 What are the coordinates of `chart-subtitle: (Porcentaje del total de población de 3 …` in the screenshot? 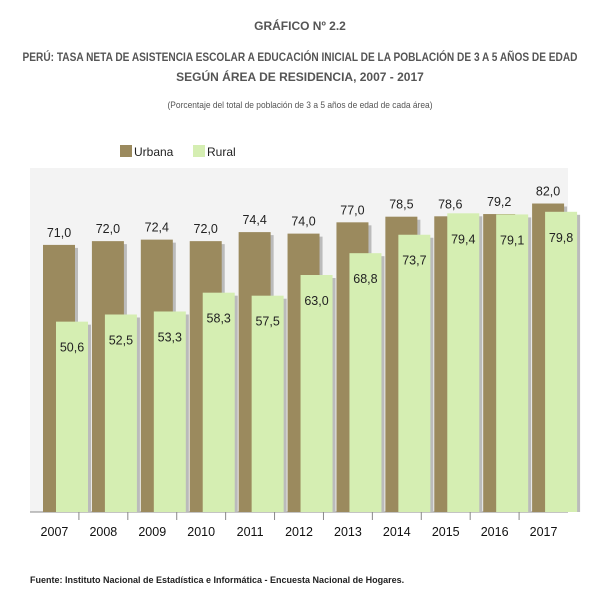 It's located at (300, 105).